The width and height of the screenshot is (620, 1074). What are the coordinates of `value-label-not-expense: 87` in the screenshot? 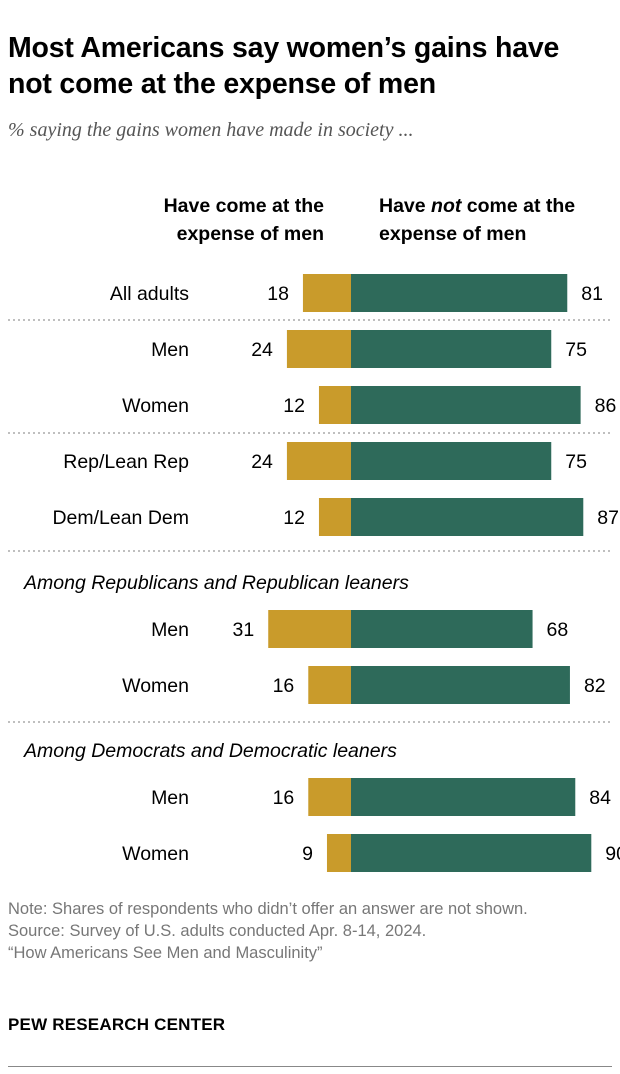 It's located at (608, 518).